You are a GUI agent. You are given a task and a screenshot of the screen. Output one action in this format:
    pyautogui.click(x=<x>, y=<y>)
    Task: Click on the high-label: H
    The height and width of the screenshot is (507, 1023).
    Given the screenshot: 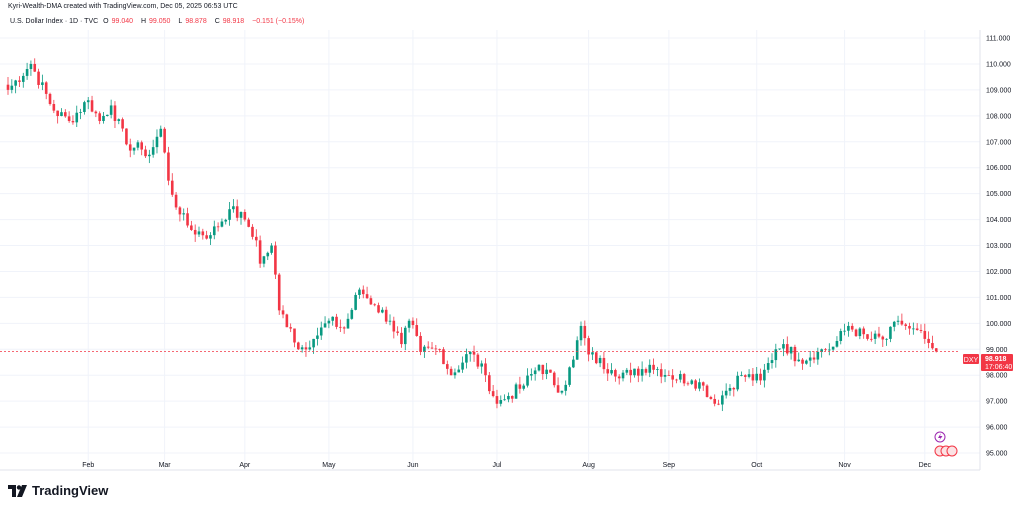 What is the action you would take?
    pyautogui.click(x=143, y=21)
    